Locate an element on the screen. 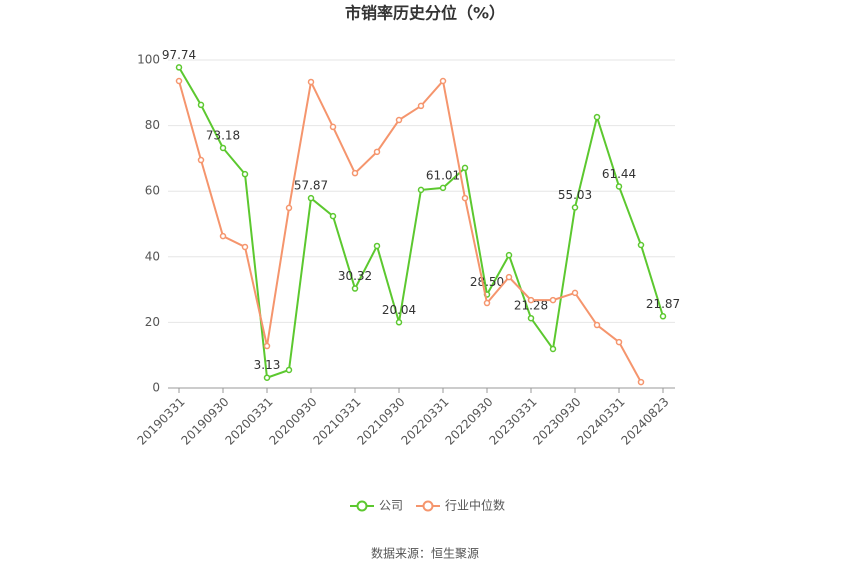 This screenshot has height=575, width=850. data-label: 3.13 is located at coordinates (267, 365).